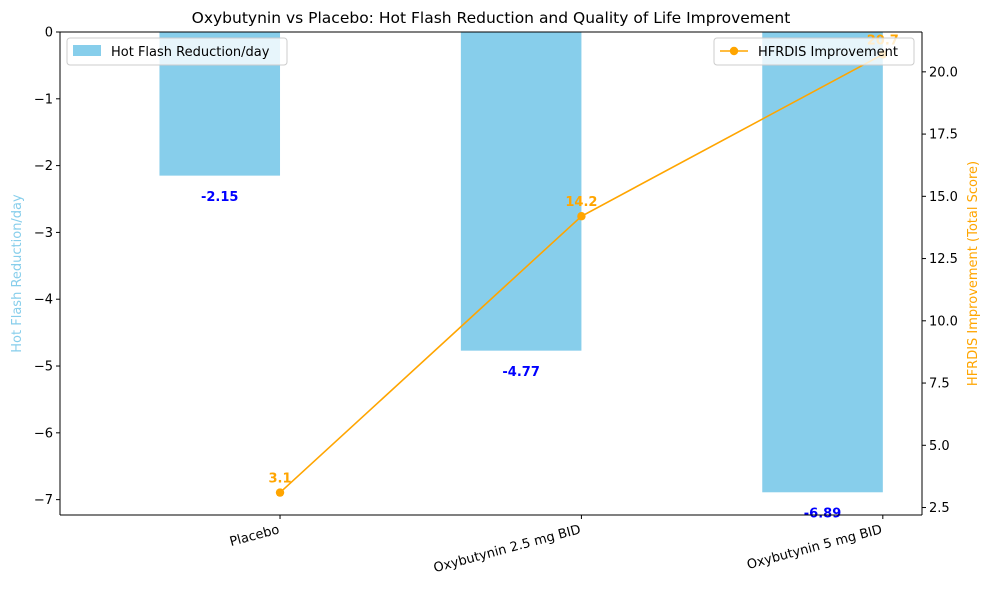  Describe the element at coordinates (43, 99) in the screenshot. I see `left-tick-label-1: −1` at that location.